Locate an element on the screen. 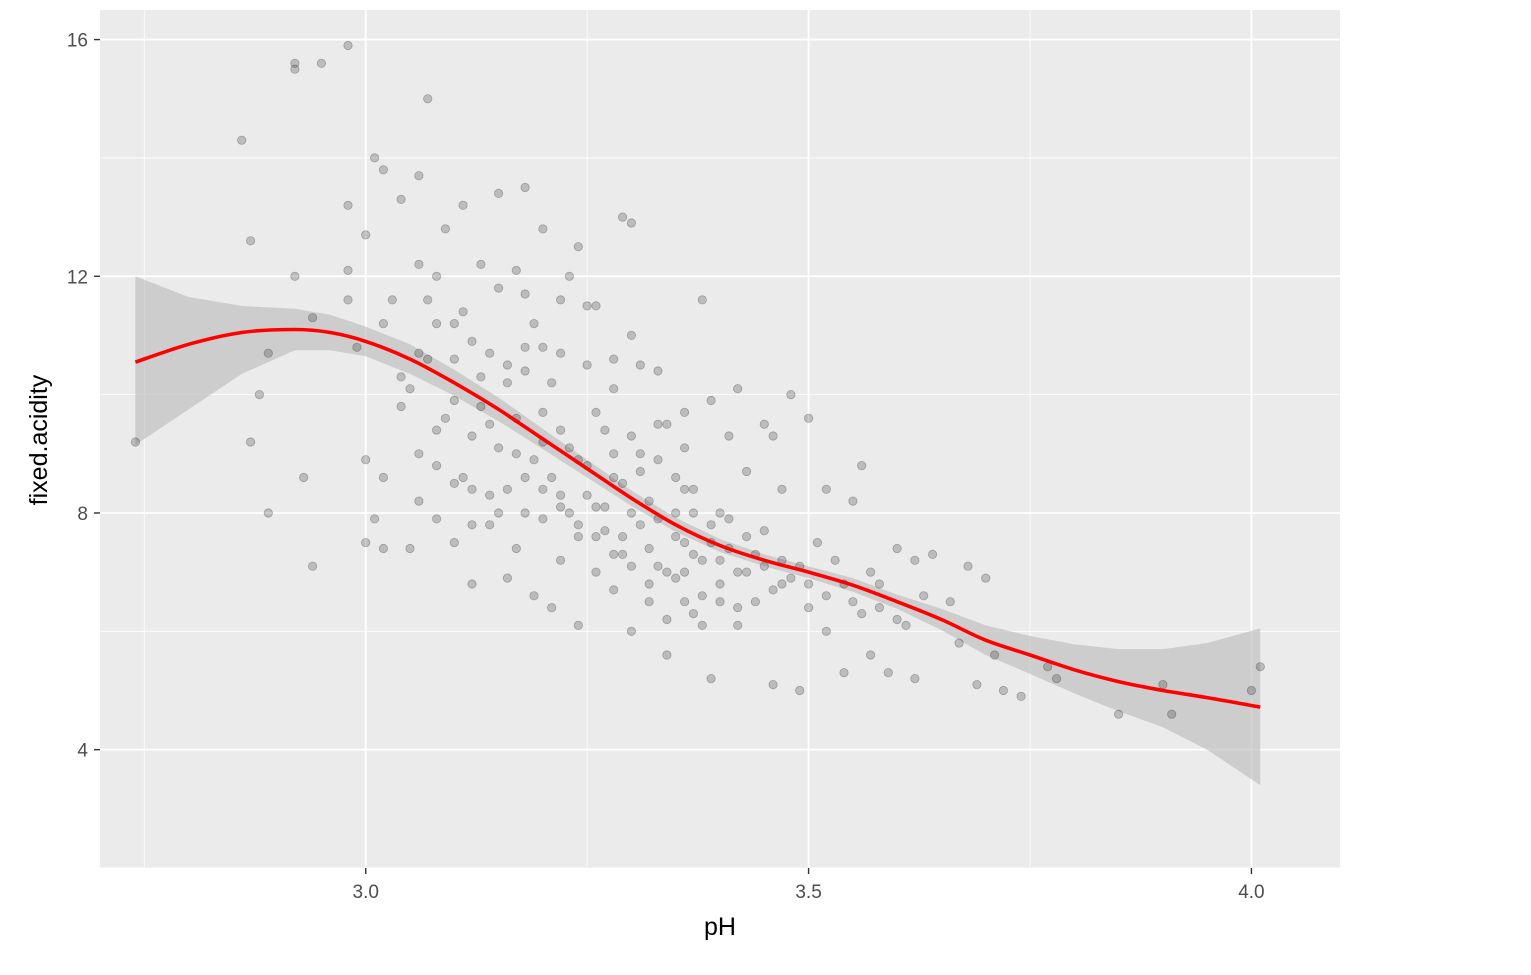  y-tick-label: 12 is located at coordinates (77, 277).